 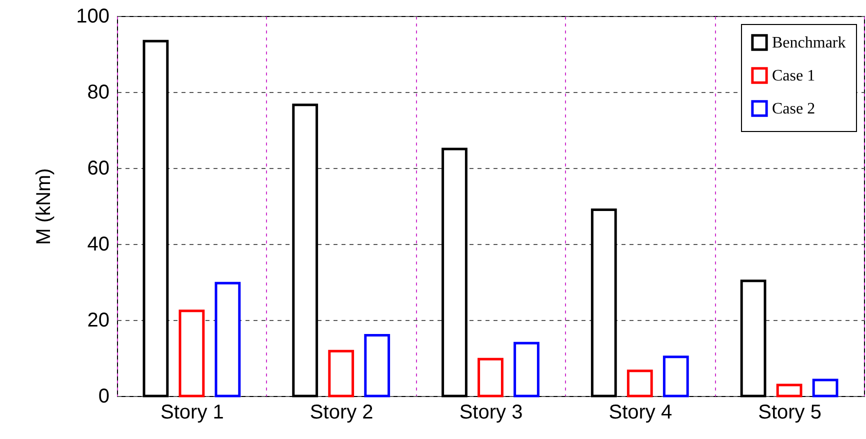 What do you see at coordinates (794, 76) in the screenshot?
I see `legend-label: Case 1` at bounding box center [794, 76].